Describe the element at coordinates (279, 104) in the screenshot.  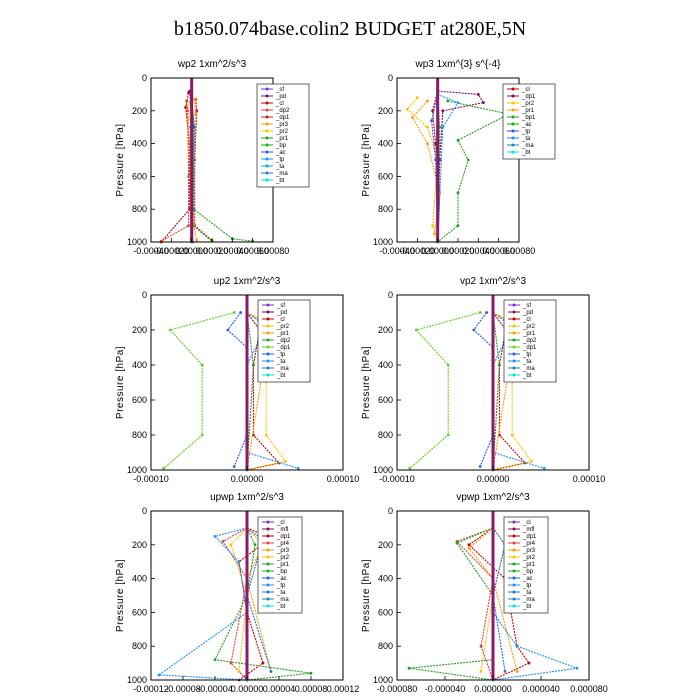
I see `legend-entry: _cl` at that location.